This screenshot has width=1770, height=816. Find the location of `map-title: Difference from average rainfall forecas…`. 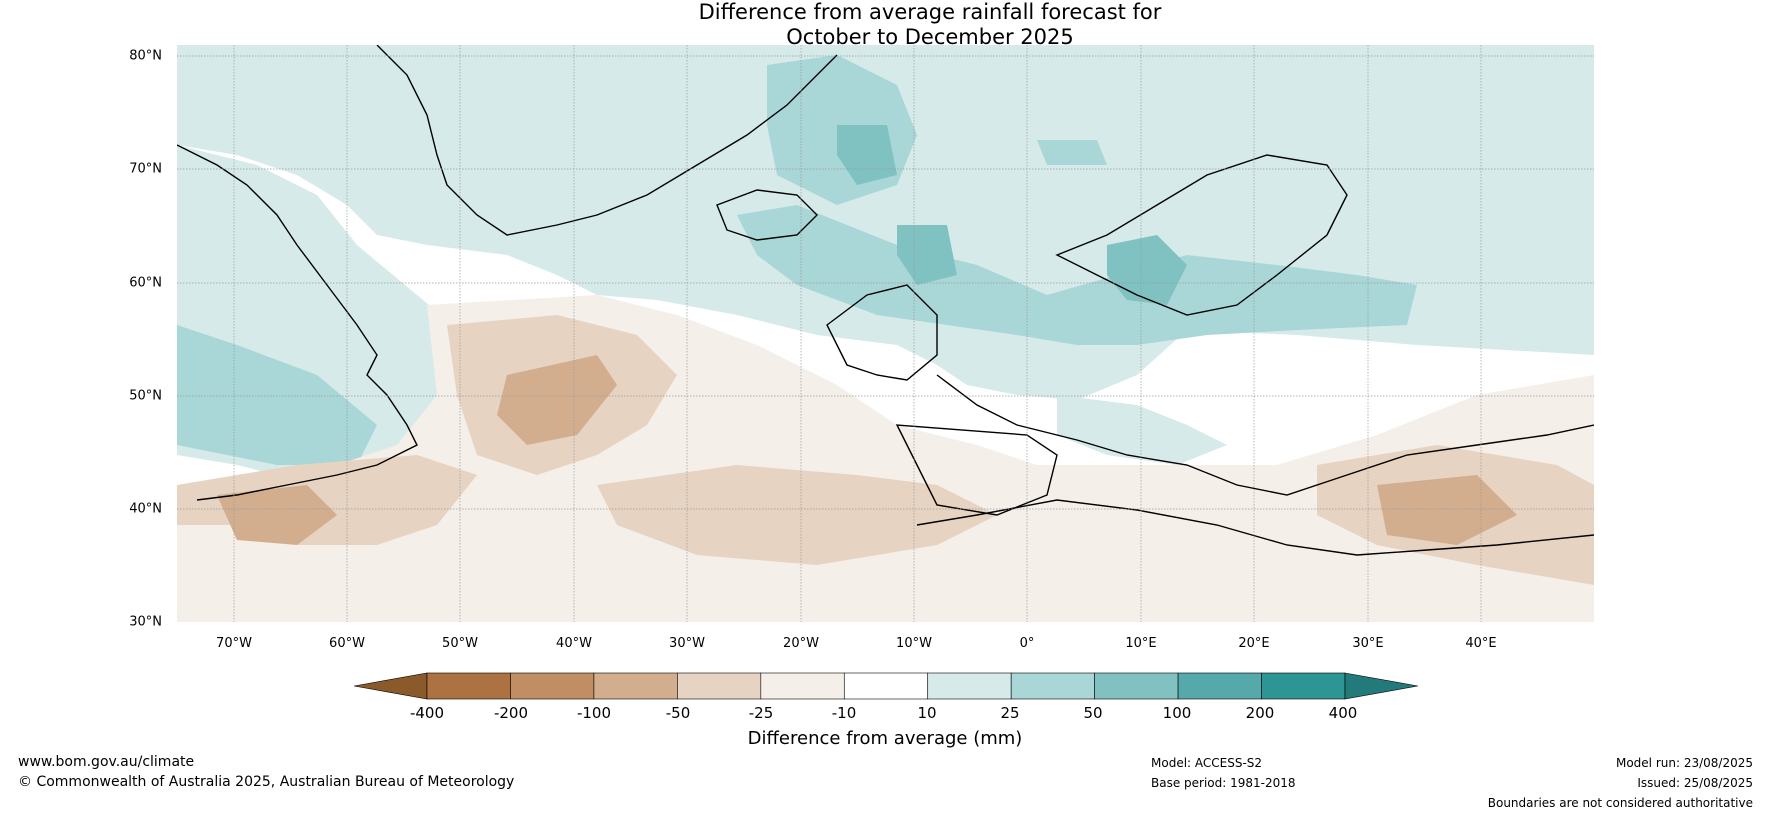

map-title: Difference from average rainfall forecas… is located at coordinates (885, 25).